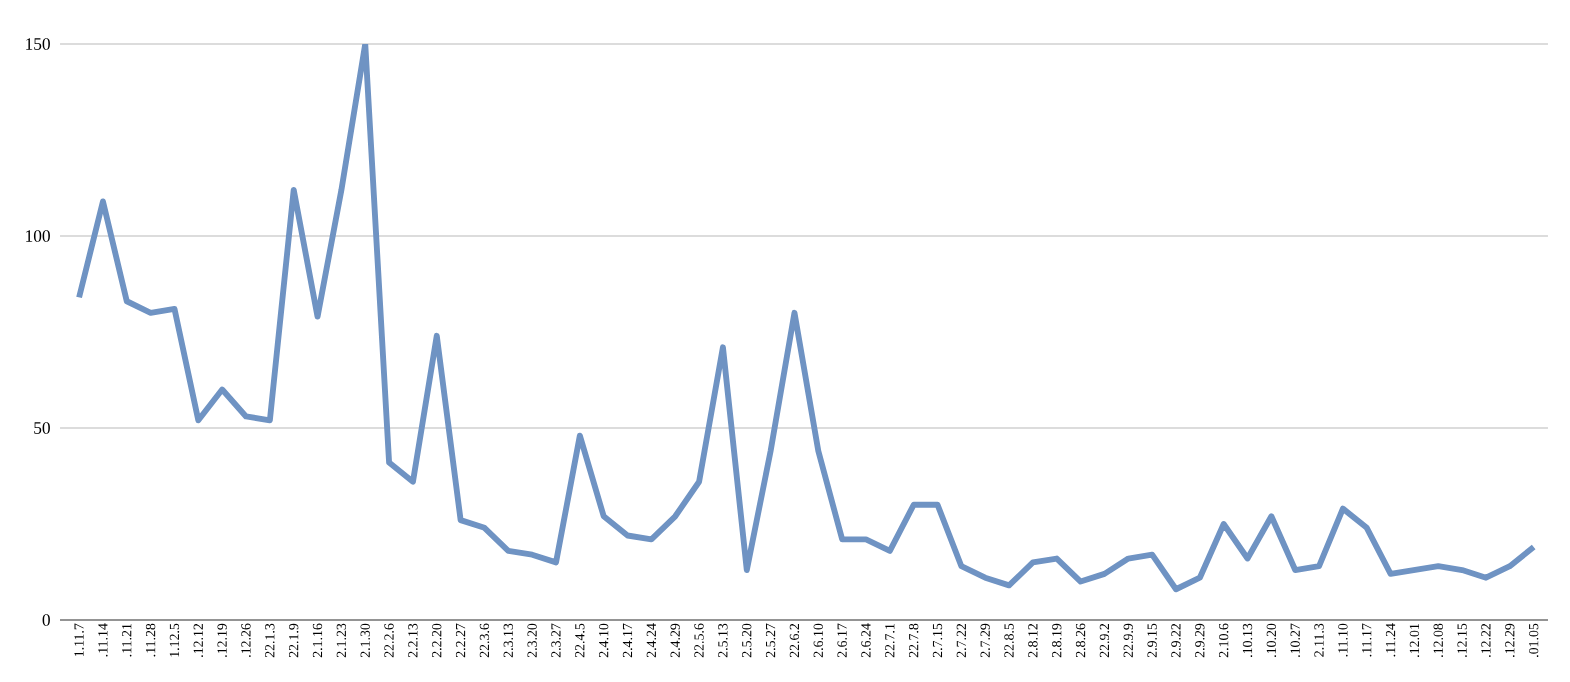 The height and width of the screenshot is (682, 1570). I want to click on y-tick-label: 50, so click(42, 428).